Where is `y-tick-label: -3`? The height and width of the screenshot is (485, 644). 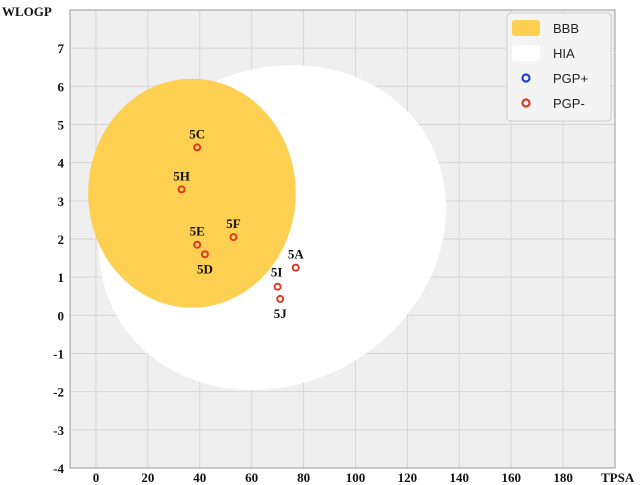
y-tick-label: -3 is located at coordinates (58, 430).